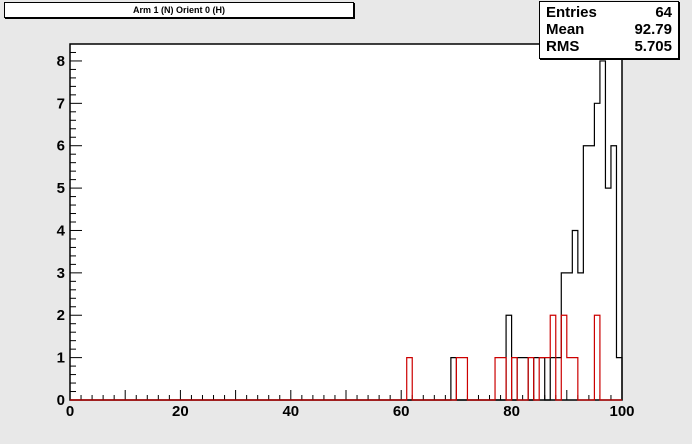 Image resolution: width=692 pixels, height=444 pixels. I want to click on stat-rms-label: RMS, so click(563, 46).